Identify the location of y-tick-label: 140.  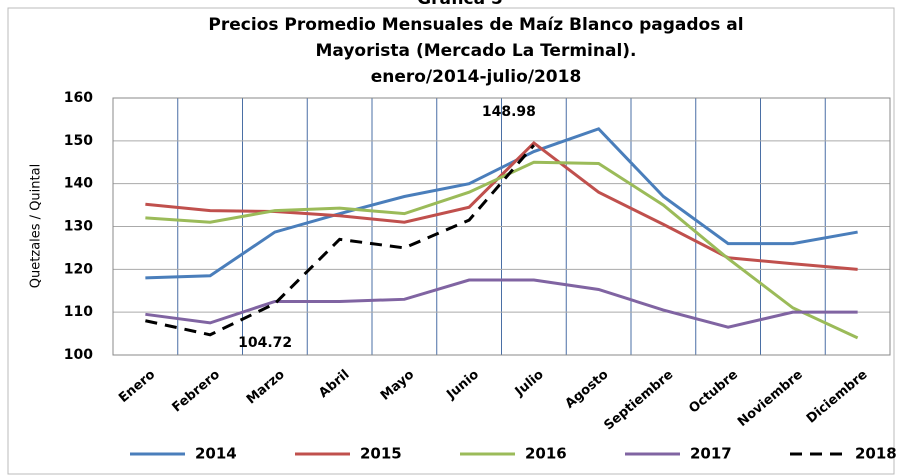
(78, 184).